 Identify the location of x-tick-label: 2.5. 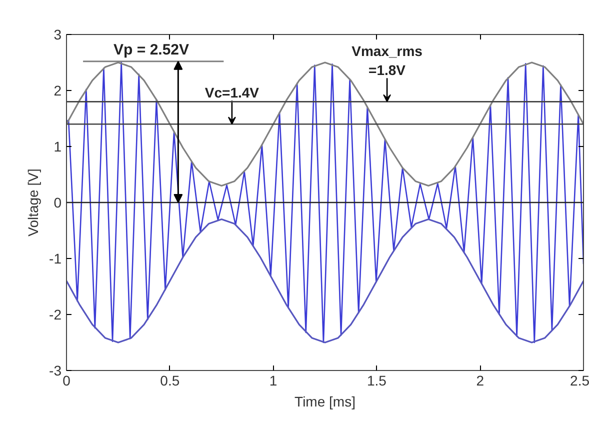
(579, 380).